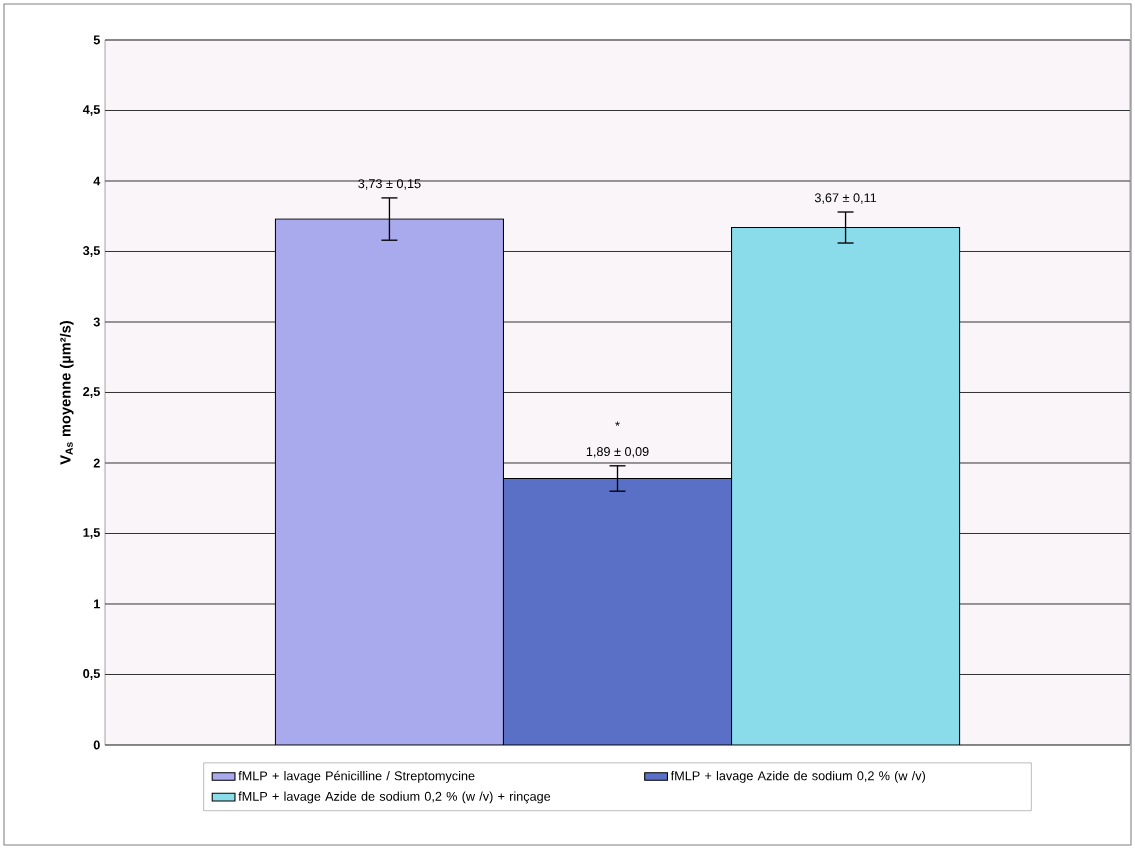 The image size is (1135, 849). Describe the element at coordinates (91, 110) in the screenshot. I see `y-tick-label: 4,5` at that location.